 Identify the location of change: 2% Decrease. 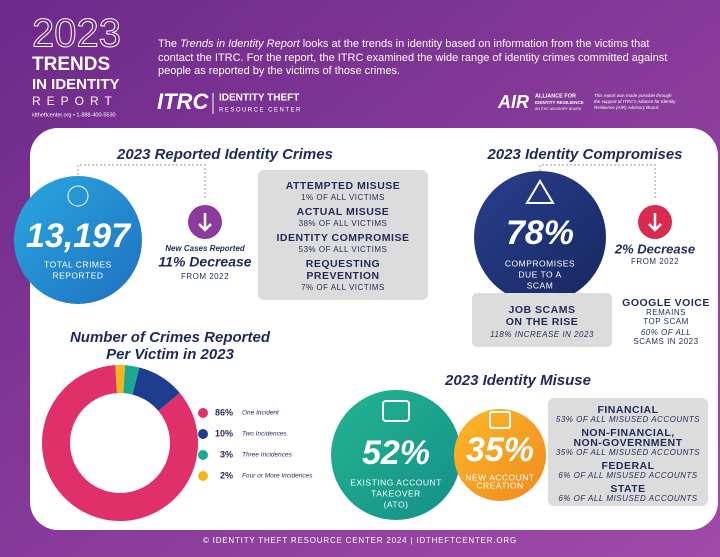
(654, 248).